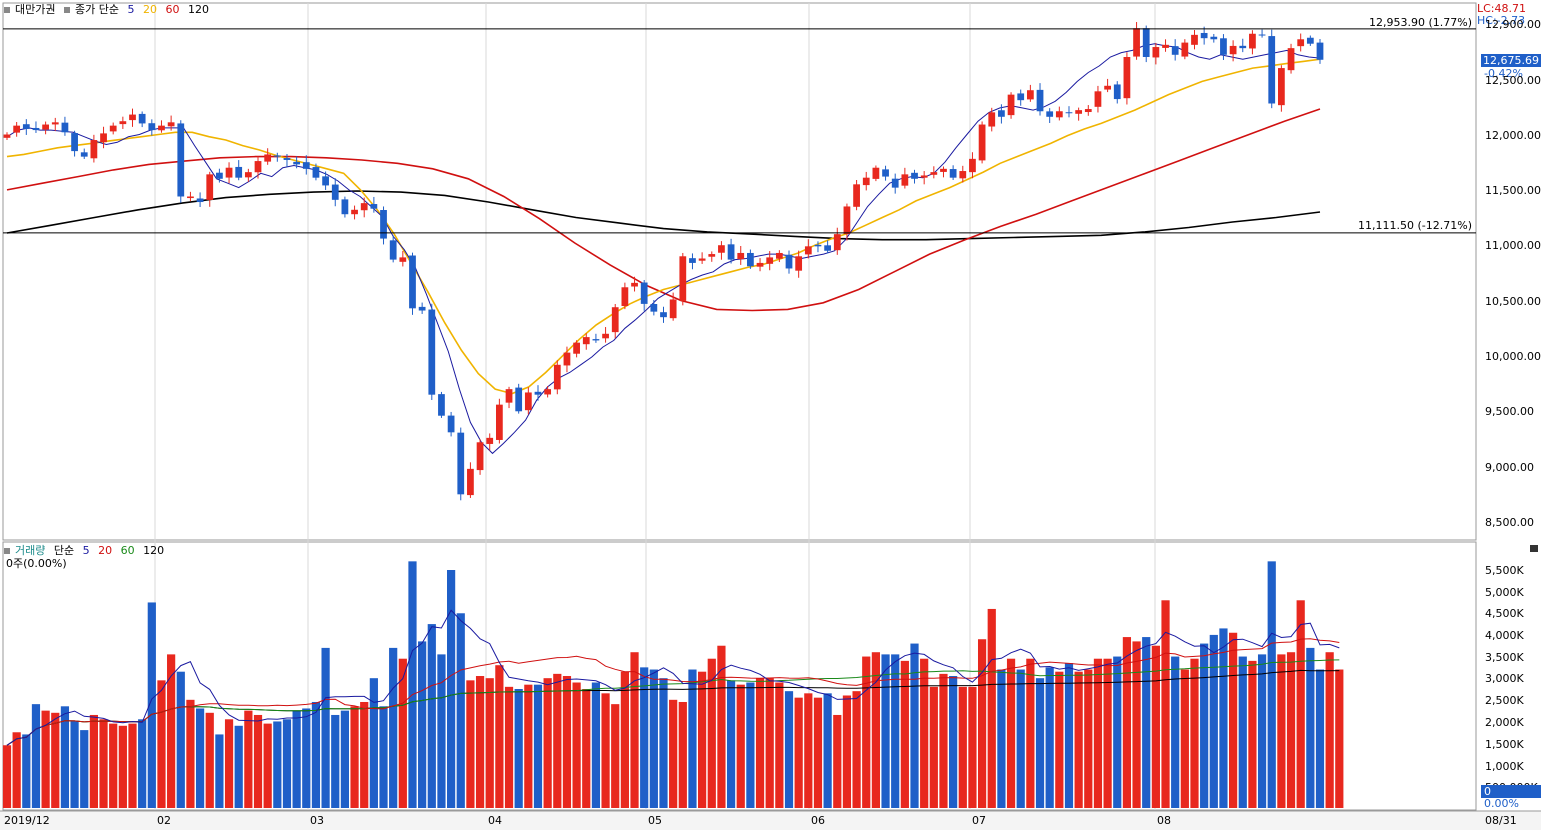 This screenshot has width=1541, height=830. Describe the element at coordinates (1534, 548) in the screenshot. I see `collapse-panel-icon` at that location.